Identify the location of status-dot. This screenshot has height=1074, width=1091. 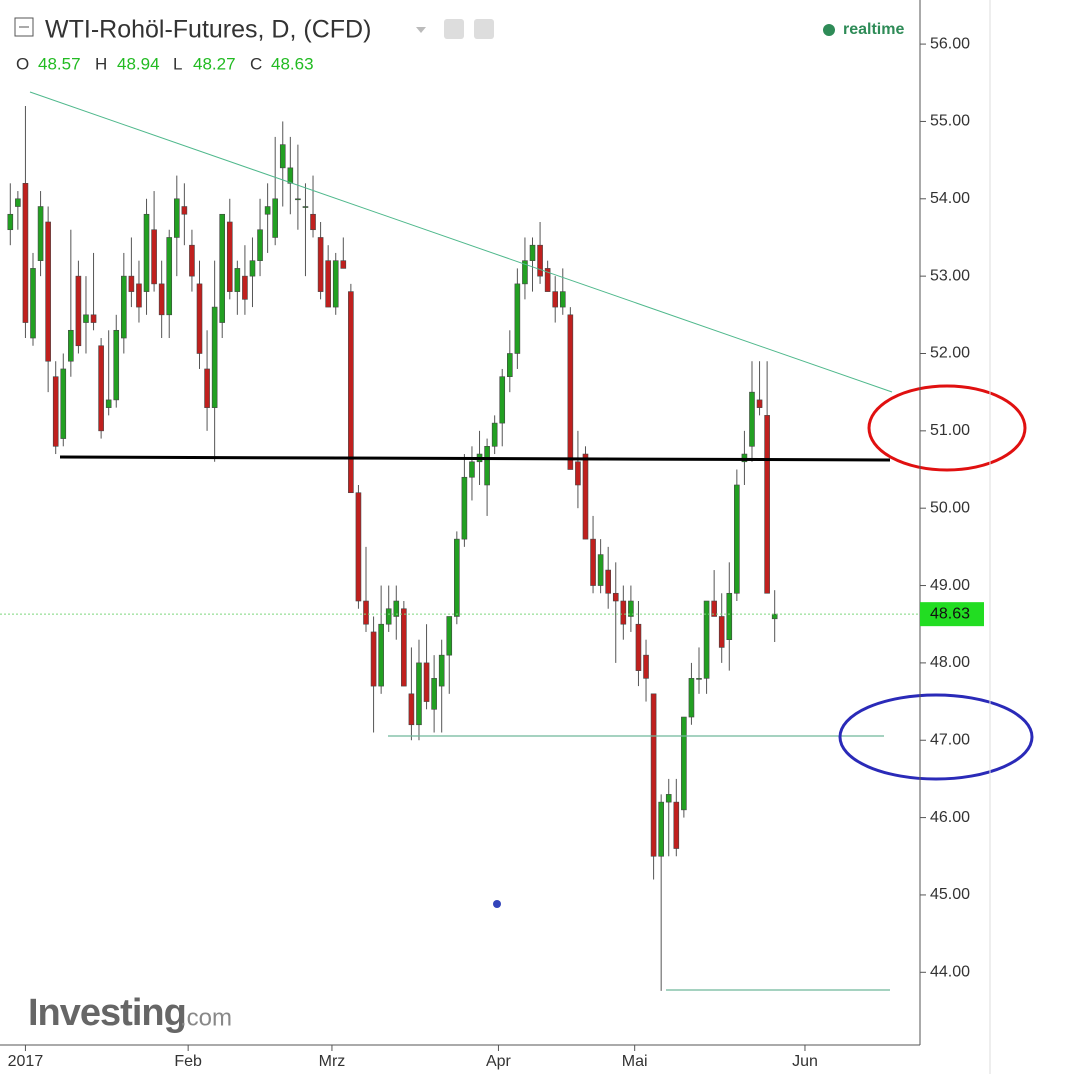
(829, 30).